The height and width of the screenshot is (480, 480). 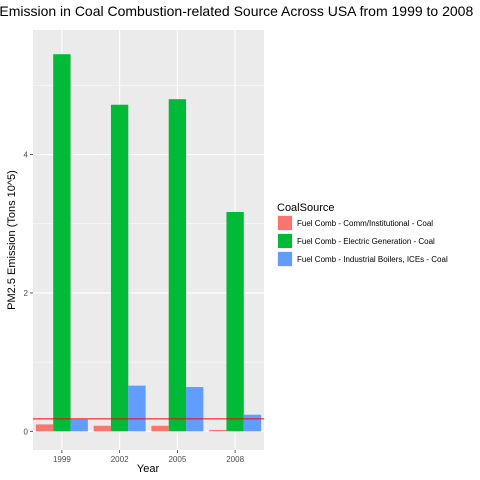 What do you see at coordinates (62, 459) in the screenshot?
I see `x-tick-label: 1999` at bounding box center [62, 459].